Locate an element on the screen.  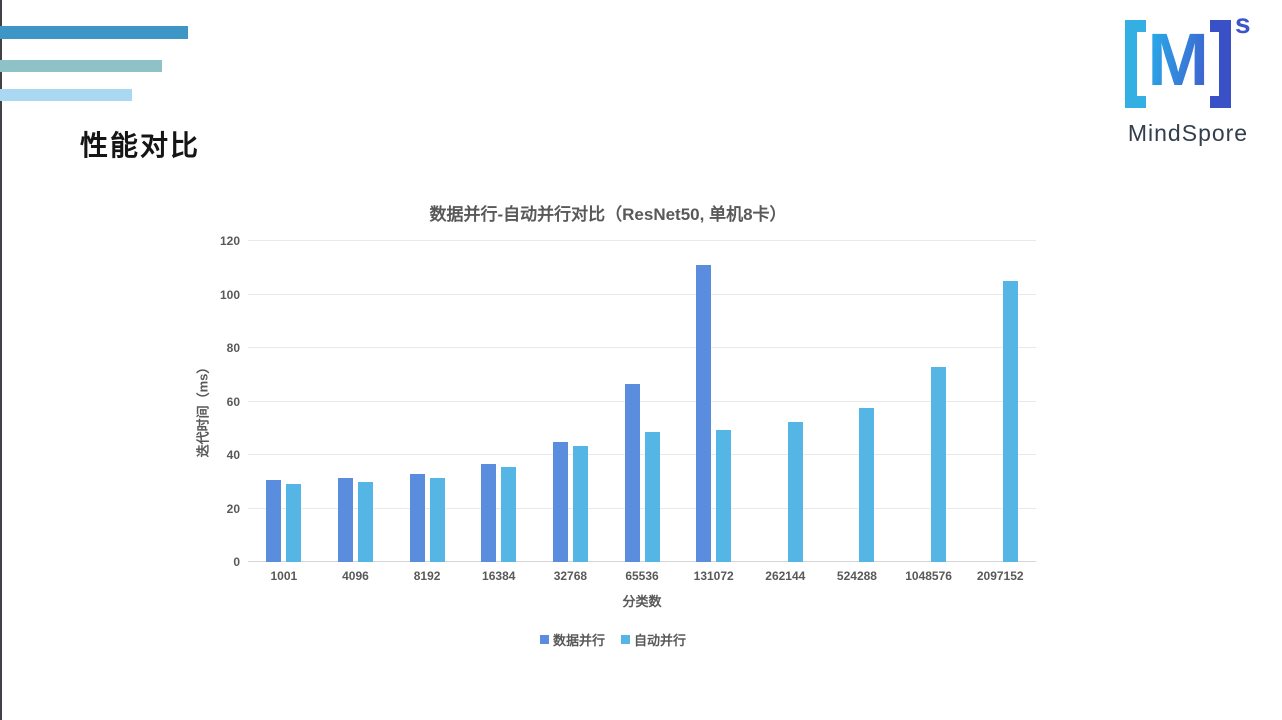
logo-superscript-s: s is located at coordinates (1243, 23).